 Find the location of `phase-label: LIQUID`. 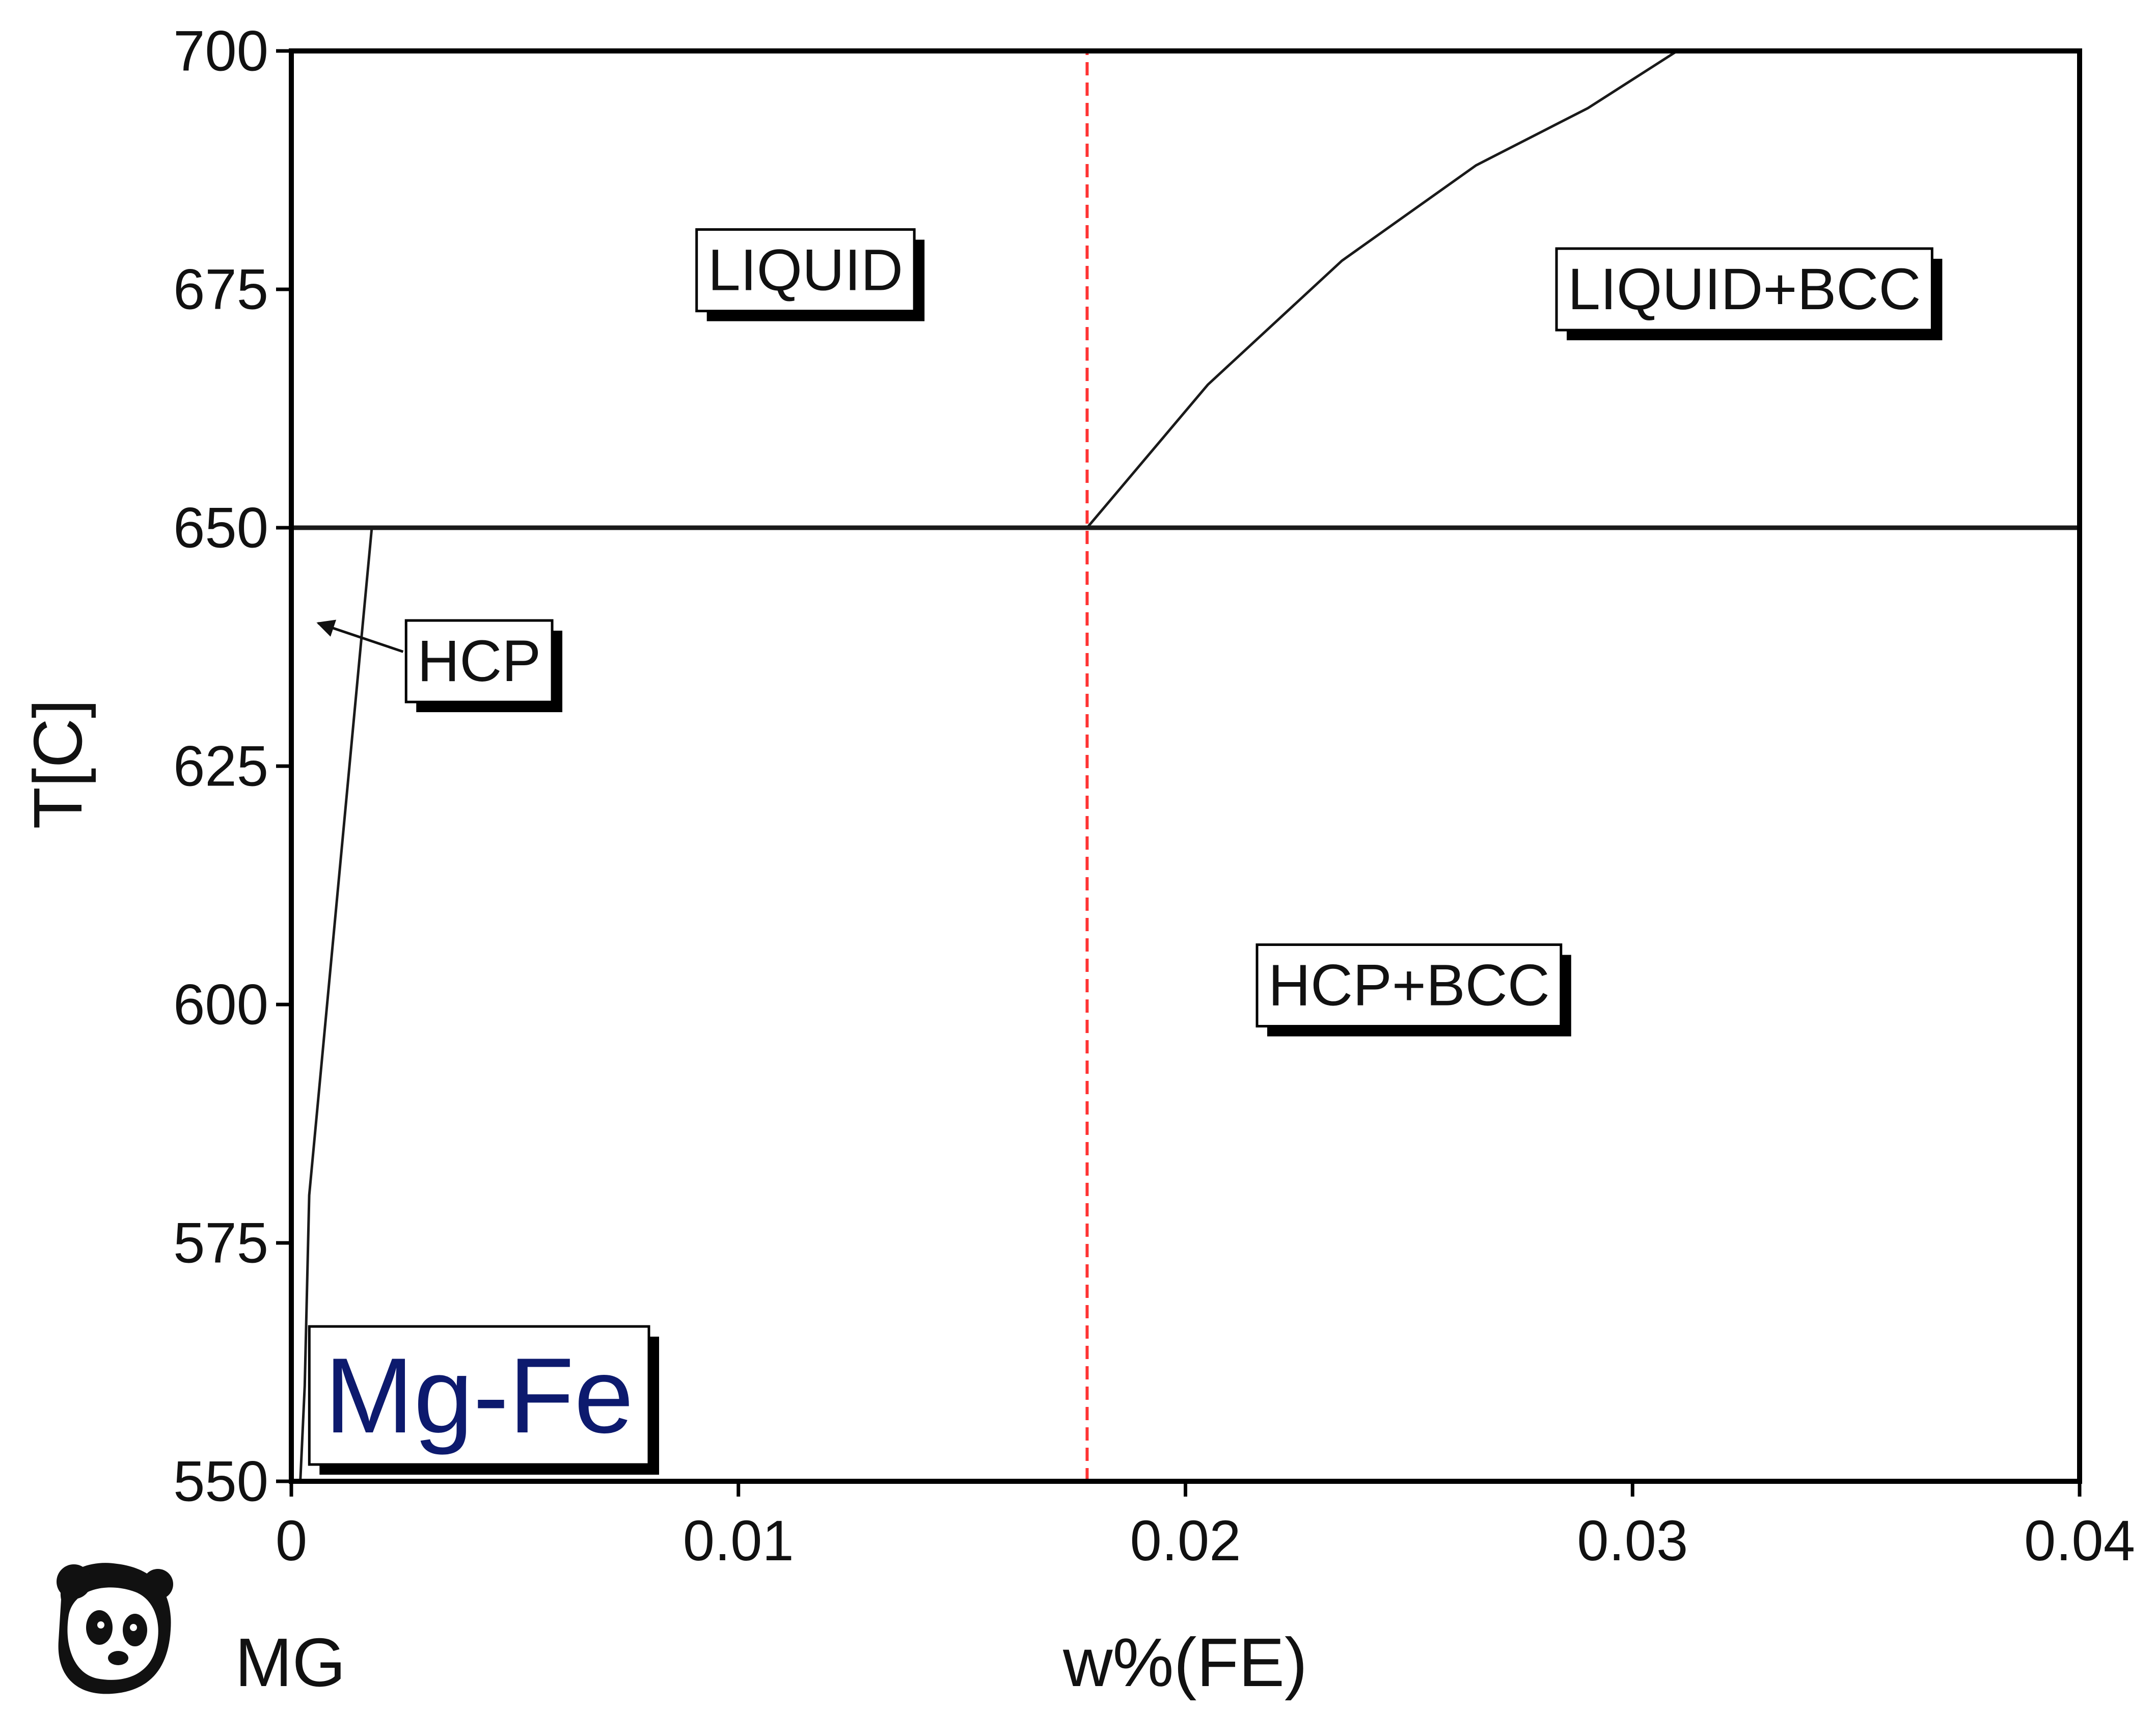

phase-label: LIQUID is located at coordinates (805, 270).